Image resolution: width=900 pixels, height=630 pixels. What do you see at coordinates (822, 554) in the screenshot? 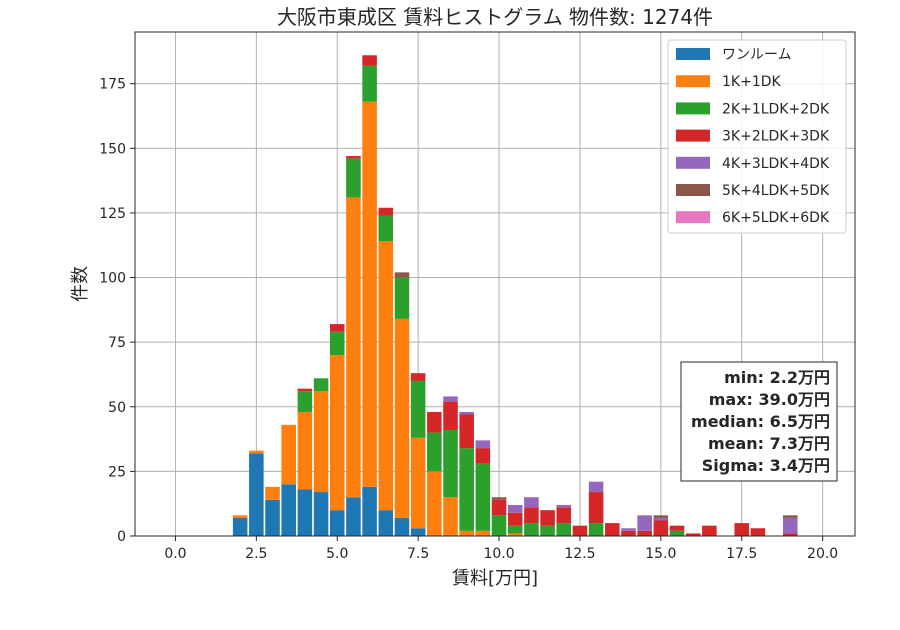
I see `x-tick-label: 20.0` at bounding box center [822, 554].